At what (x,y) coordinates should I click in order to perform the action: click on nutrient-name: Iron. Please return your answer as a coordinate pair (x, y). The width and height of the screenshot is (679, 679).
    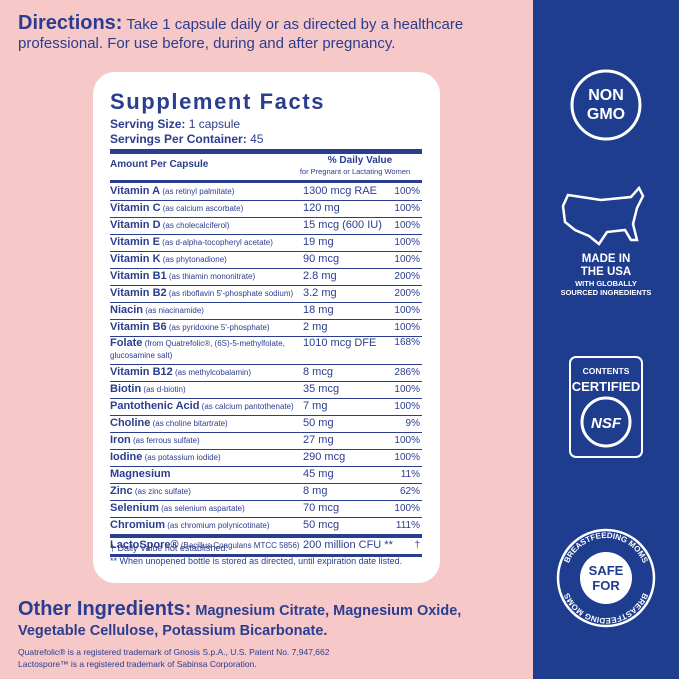
    Looking at the image, I should click on (120, 440).